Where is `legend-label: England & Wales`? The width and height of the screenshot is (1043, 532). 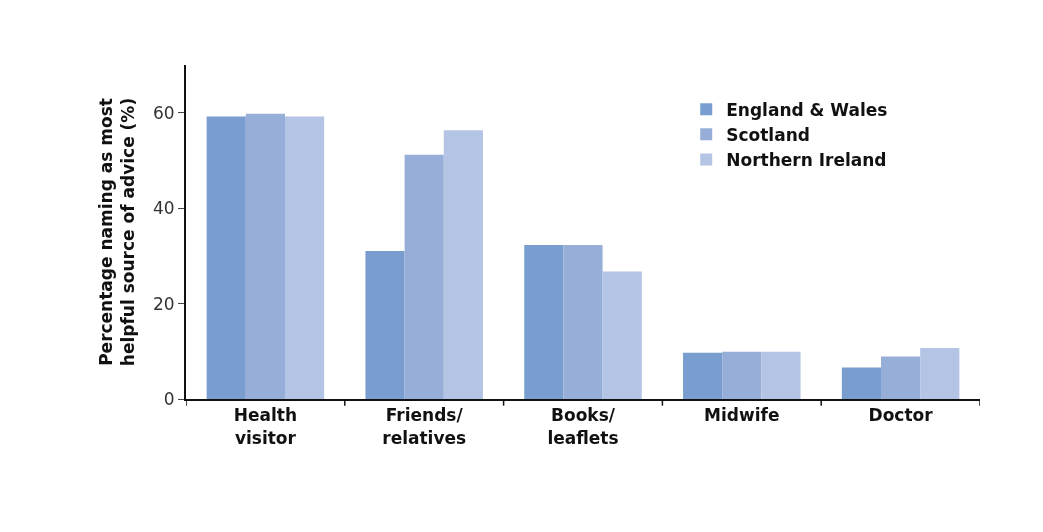
legend-label: England & Wales is located at coordinates (807, 109).